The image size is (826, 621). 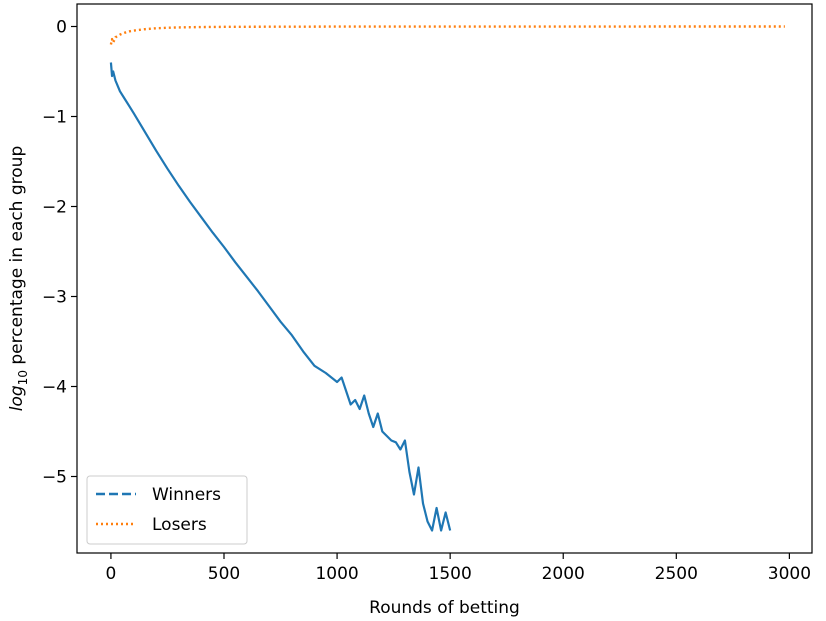 I want to click on y-axis-label-subscript: 10, so click(x=23, y=377).